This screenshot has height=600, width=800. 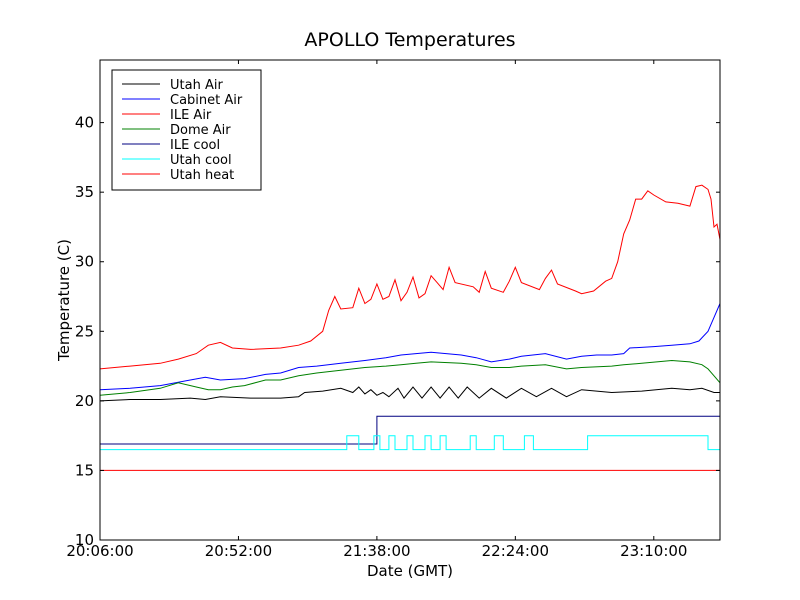 I want to click on y-axis-label: Temperature (C), so click(x=64, y=300).